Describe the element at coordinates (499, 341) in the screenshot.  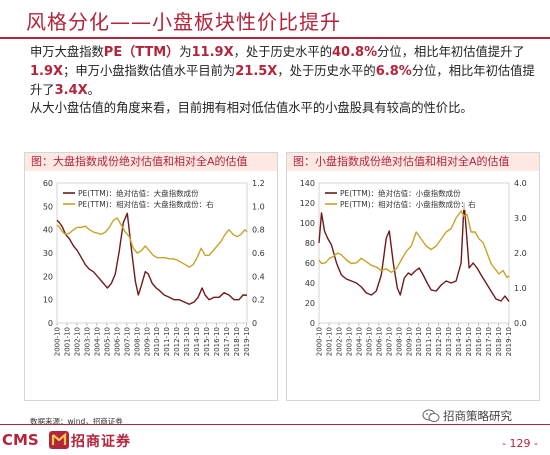
I see `small-cap-xtick-18: 2018-10` at that location.